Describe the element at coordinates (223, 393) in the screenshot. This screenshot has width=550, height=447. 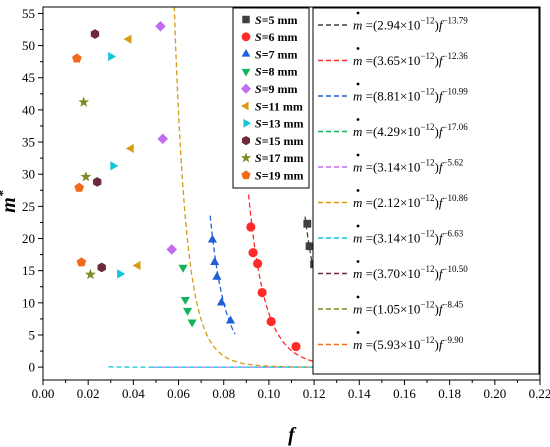
I see `x-tick-label: 0.08` at that location.